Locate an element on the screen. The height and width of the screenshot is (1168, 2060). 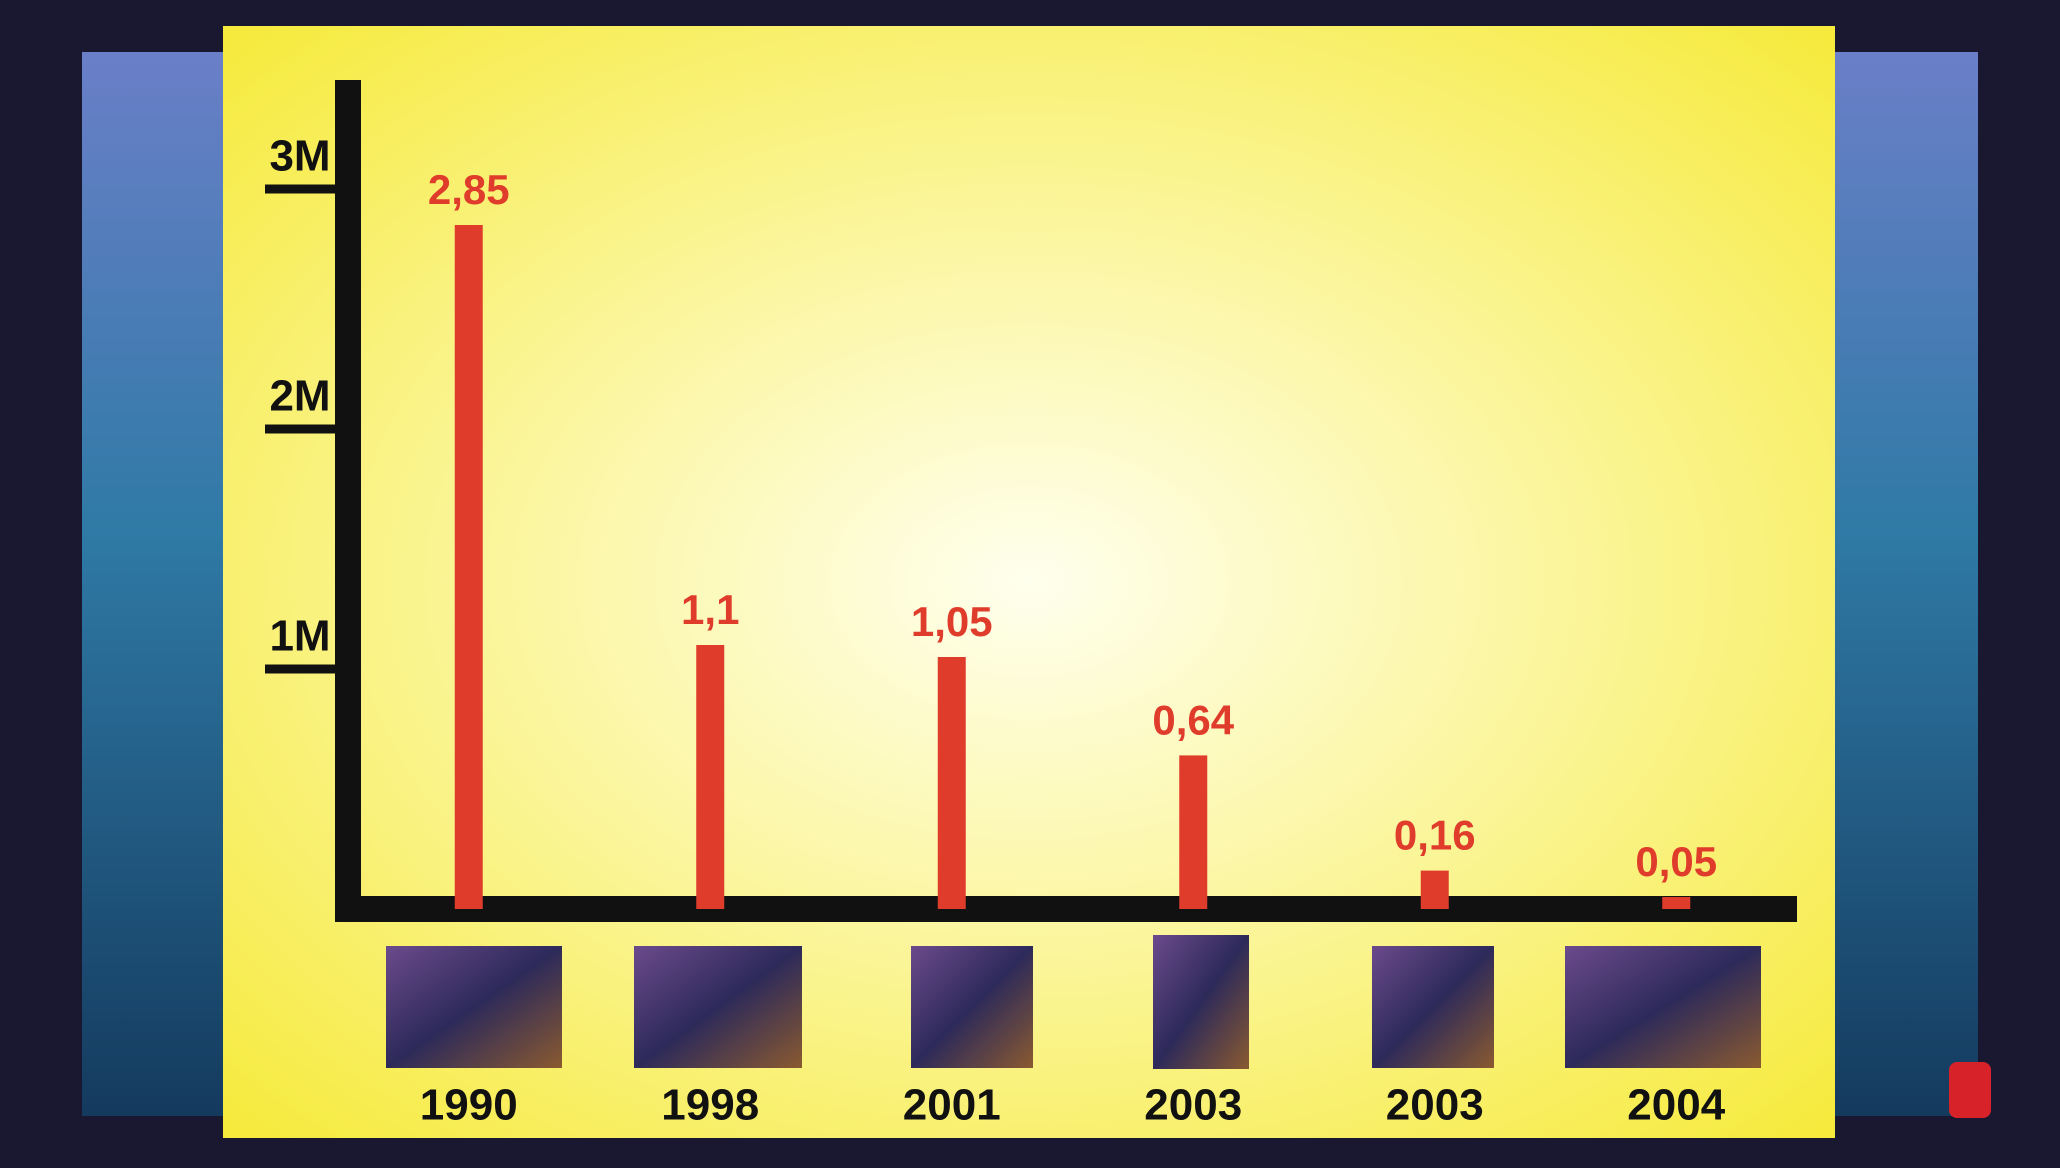
value-label: 2,85 is located at coordinates (469, 189).